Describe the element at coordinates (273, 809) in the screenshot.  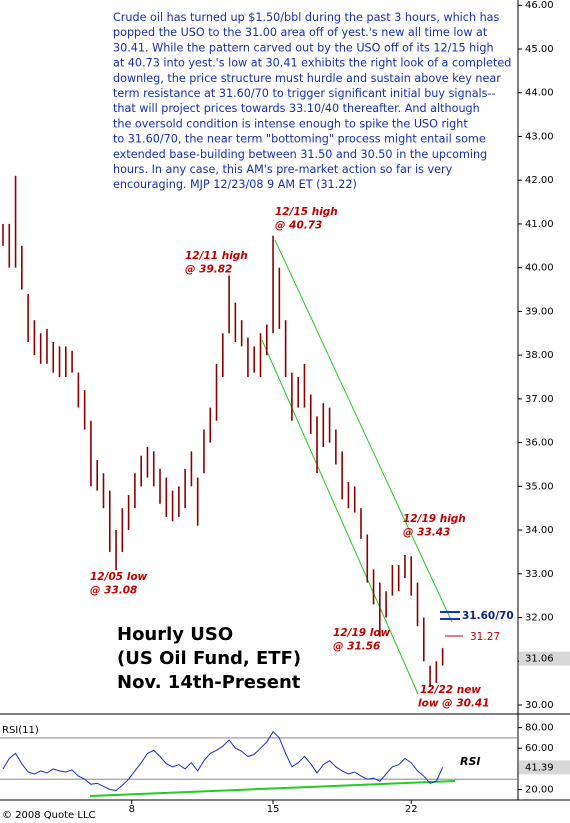
I see `x-tick-label: 15` at that location.